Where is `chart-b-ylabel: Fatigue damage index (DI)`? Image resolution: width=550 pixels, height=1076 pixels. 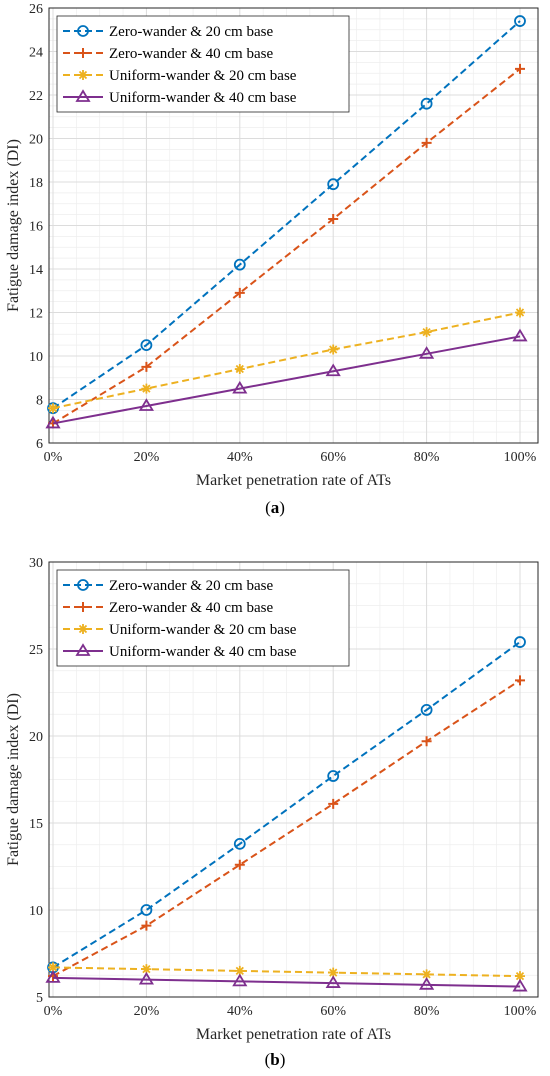
chart-b-ylabel: Fatigue damage index (DI) is located at coordinates (13, 779).